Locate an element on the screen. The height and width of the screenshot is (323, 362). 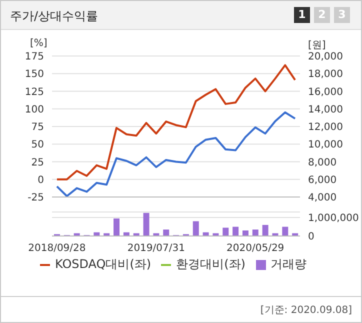
x-tick-label: 2018/09/28 is located at coordinates (57, 248).